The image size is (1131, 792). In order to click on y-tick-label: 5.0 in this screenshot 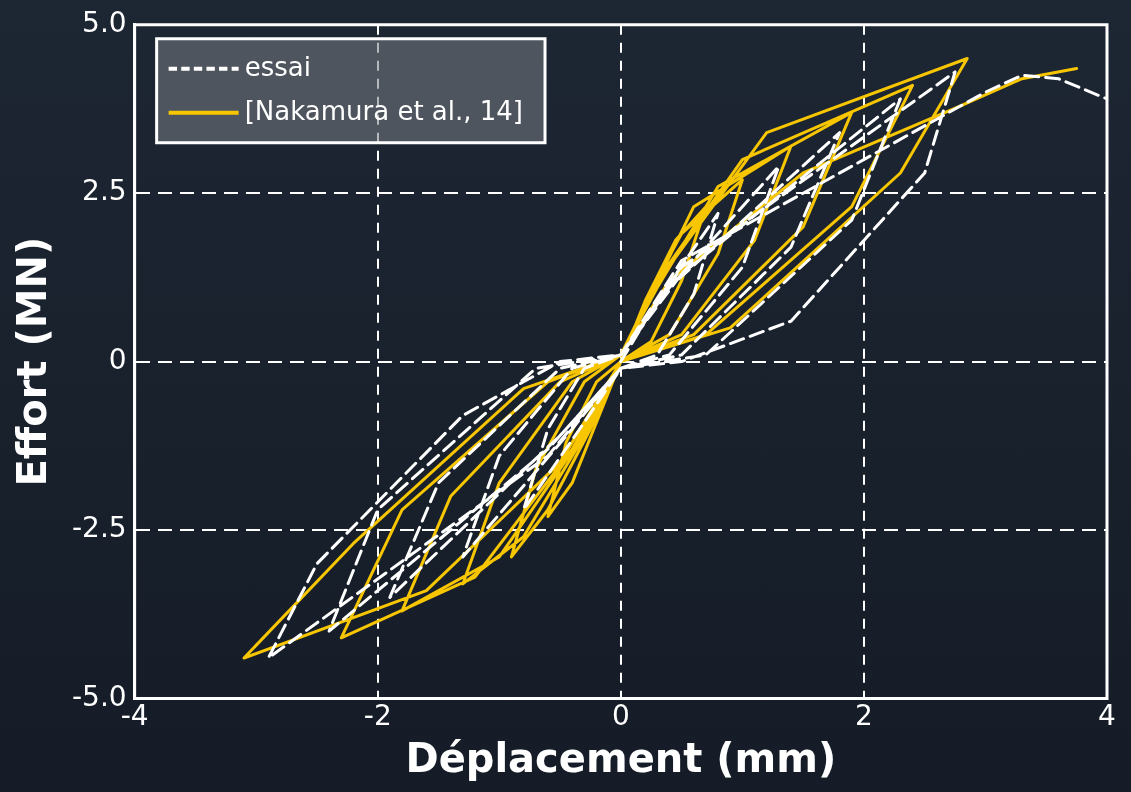, I will do `click(104, 23)`.